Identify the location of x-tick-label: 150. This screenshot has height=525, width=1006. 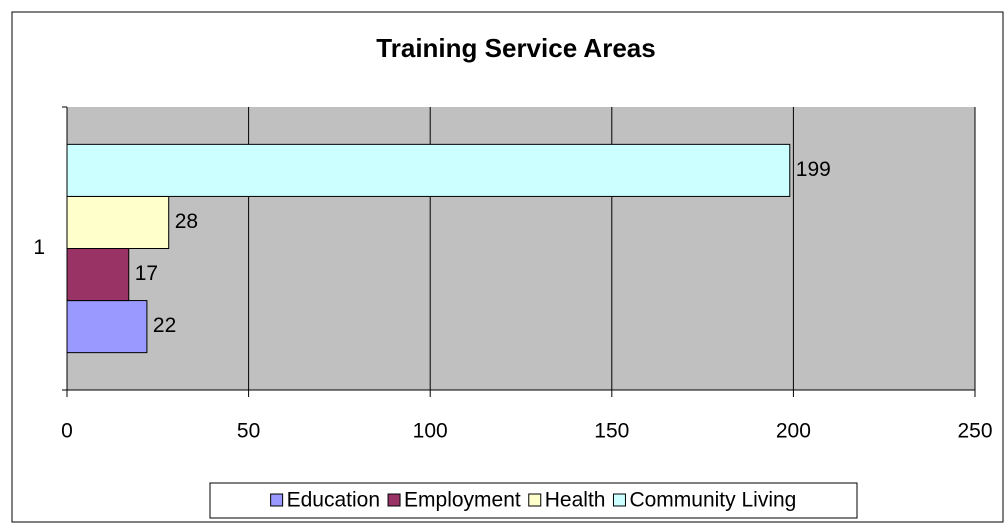
(611, 431).